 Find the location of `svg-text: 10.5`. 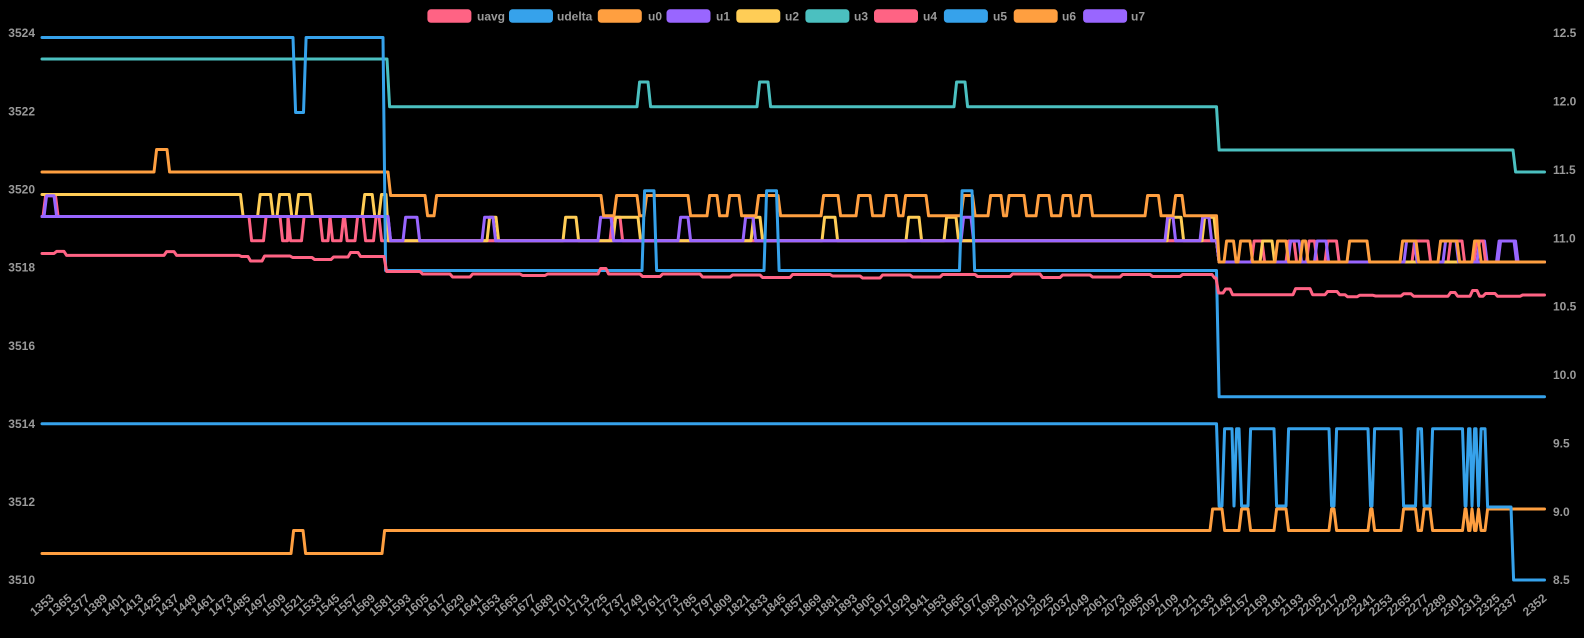

svg-text: 10.5 is located at coordinates (1565, 307).